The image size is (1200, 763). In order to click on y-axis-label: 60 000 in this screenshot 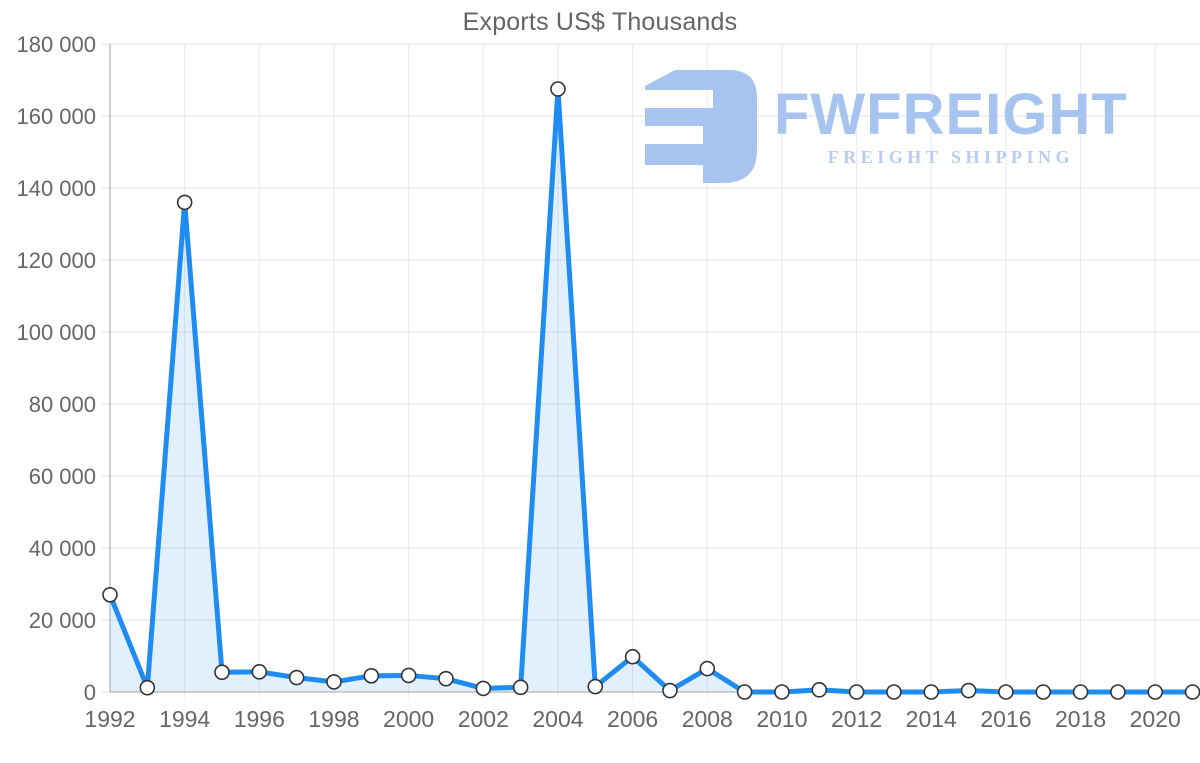, I will do `click(62, 476)`.